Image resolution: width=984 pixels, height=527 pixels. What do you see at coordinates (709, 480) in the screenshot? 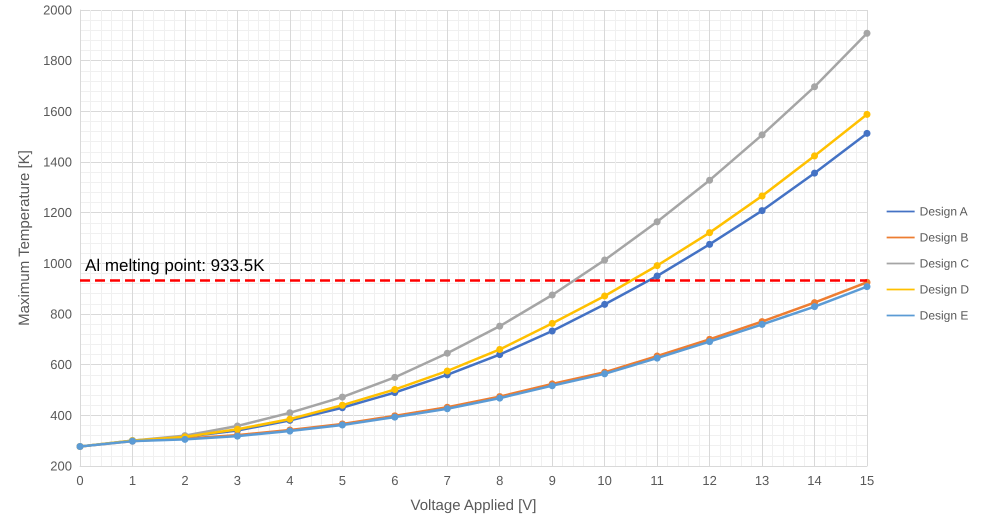
I see `x-tick-label: 12` at bounding box center [709, 480].